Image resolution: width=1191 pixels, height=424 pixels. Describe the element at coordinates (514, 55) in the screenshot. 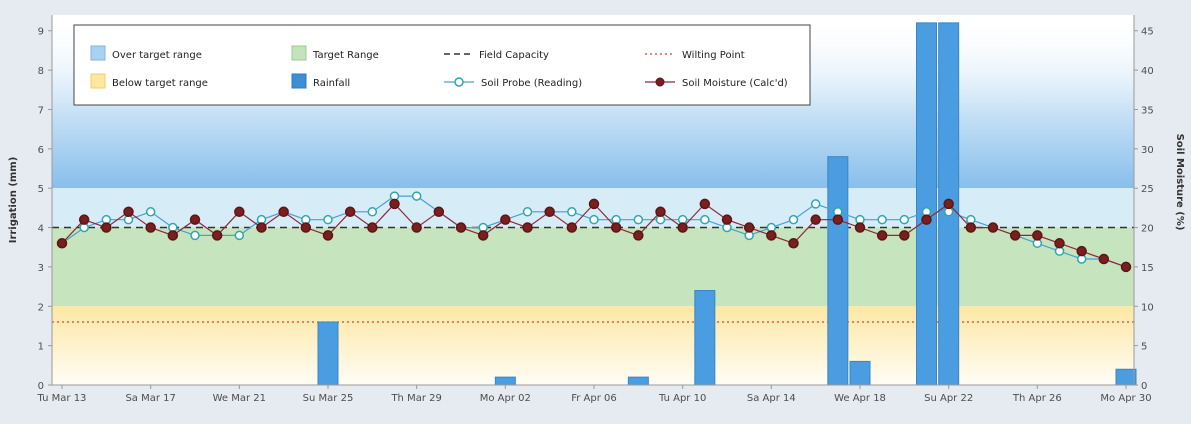

I see `legend-fc-label: Field Capacity` at that location.